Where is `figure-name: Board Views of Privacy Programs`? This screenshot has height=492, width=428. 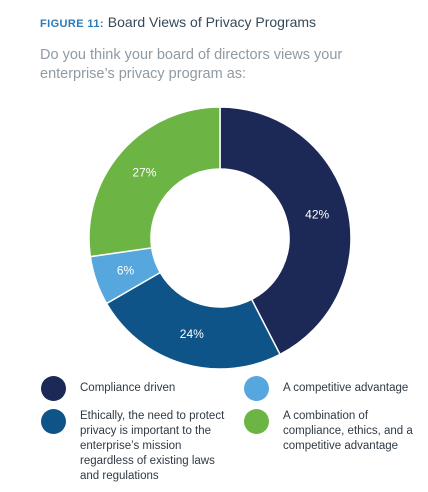
figure-name: Board Views of Privacy Programs is located at coordinates (212, 22).